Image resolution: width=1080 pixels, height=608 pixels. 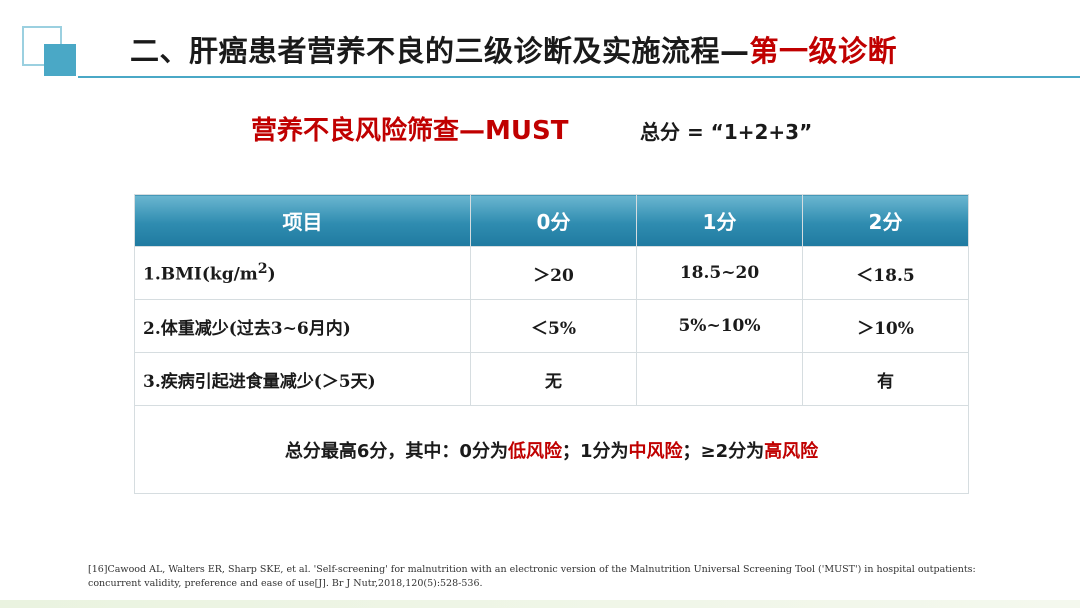 I want to click on table-row: 2.体重减少(过去3~6月内) ＜5% 5%~10% ＞10%, so click(x=551, y=326).